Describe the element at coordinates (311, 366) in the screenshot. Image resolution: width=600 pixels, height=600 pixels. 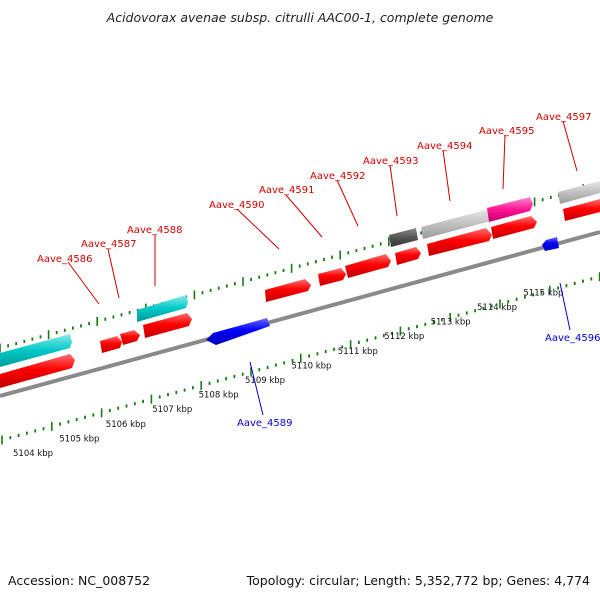
I see `kbp-label: 5110 kbp` at that location.